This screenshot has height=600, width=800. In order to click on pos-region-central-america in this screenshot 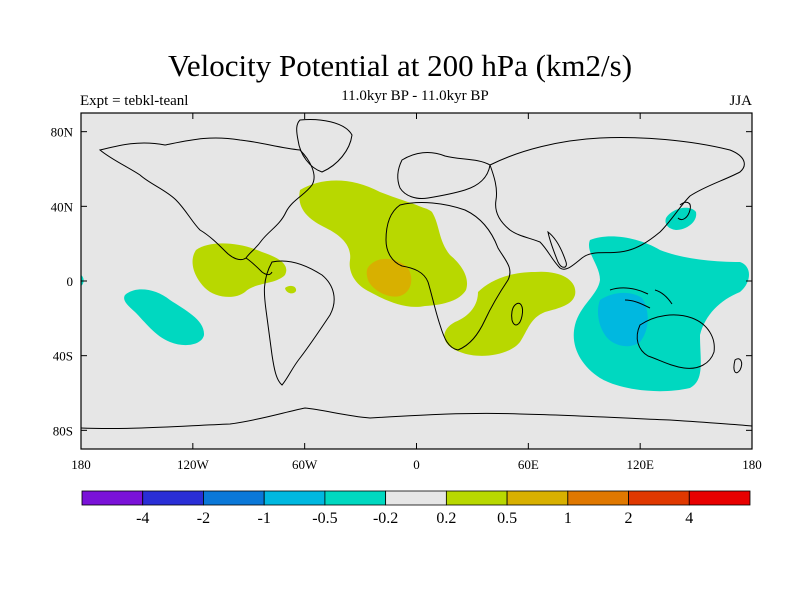, I will do `click(239, 270)`.